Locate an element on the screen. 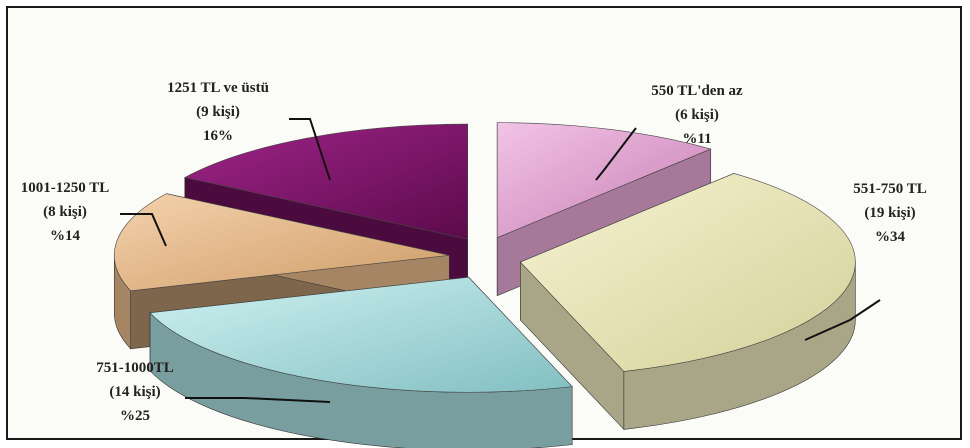 The width and height of the screenshot is (970, 448). slice-label: 550 TL'den az is located at coordinates (697, 91).